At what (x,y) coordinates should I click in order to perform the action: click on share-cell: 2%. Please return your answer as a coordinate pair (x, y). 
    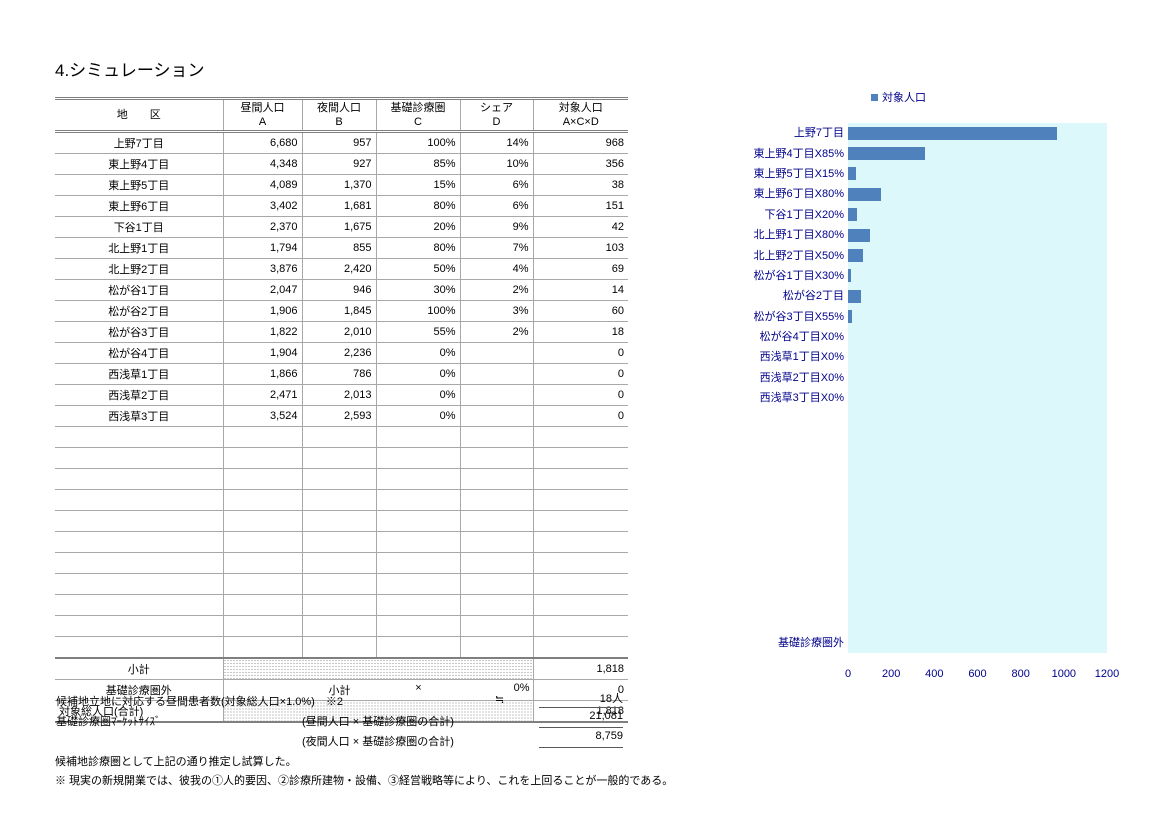
    Looking at the image, I should click on (496, 290).